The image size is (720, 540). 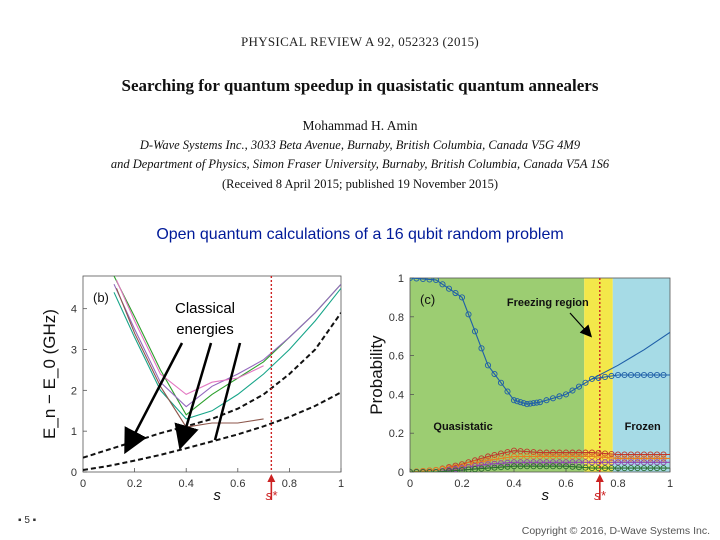 What do you see at coordinates (540, 375) in the screenshot?
I see `panel-c-lines` at bounding box center [540, 375].